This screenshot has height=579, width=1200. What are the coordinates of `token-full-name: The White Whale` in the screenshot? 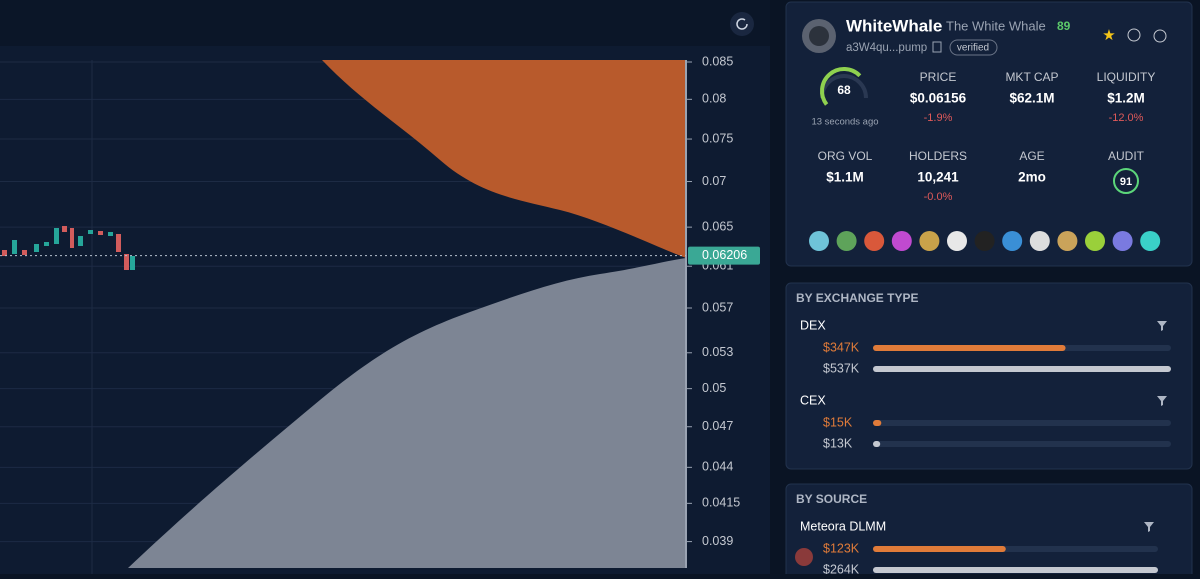 It's located at (996, 25).